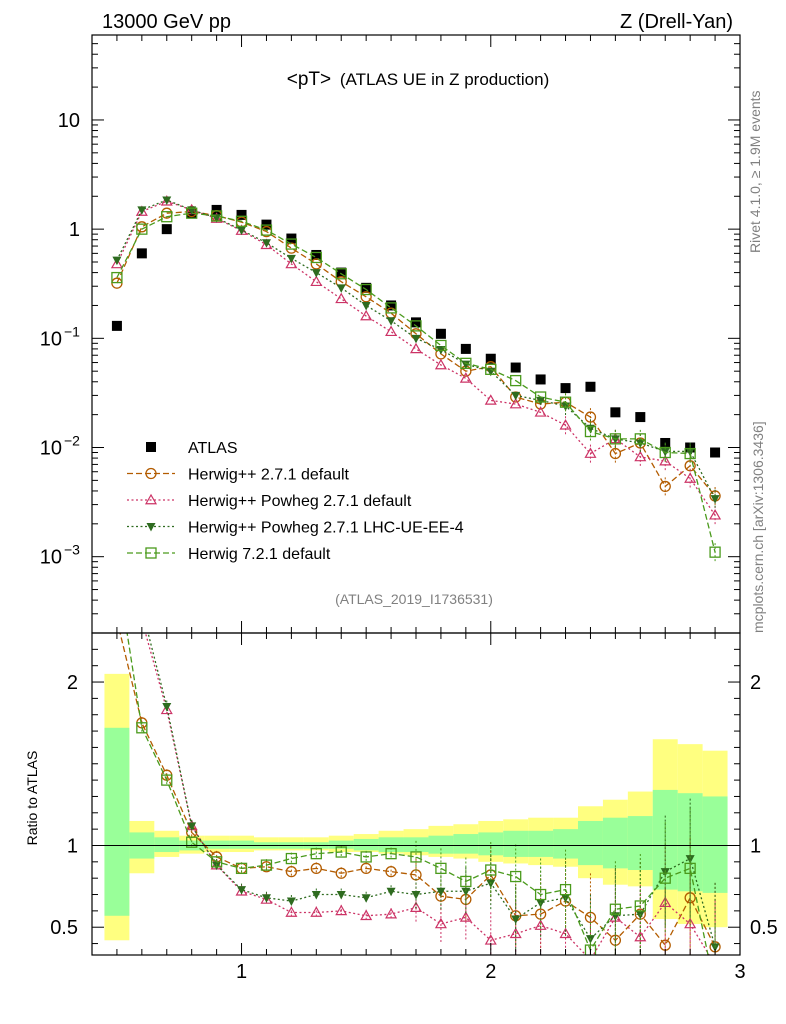 The image size is (786, 1024). Describe the element at coordinates (64, 928) in the screenshot. I see `ytick-ratio-label-left: 0.5` at that location.